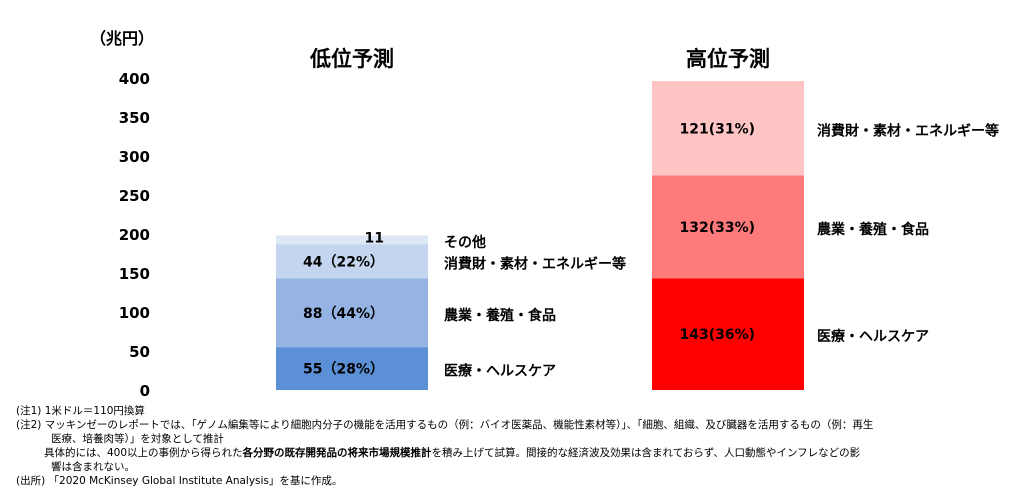  I want to click on segment-series-label: その他, so click(465, 242).